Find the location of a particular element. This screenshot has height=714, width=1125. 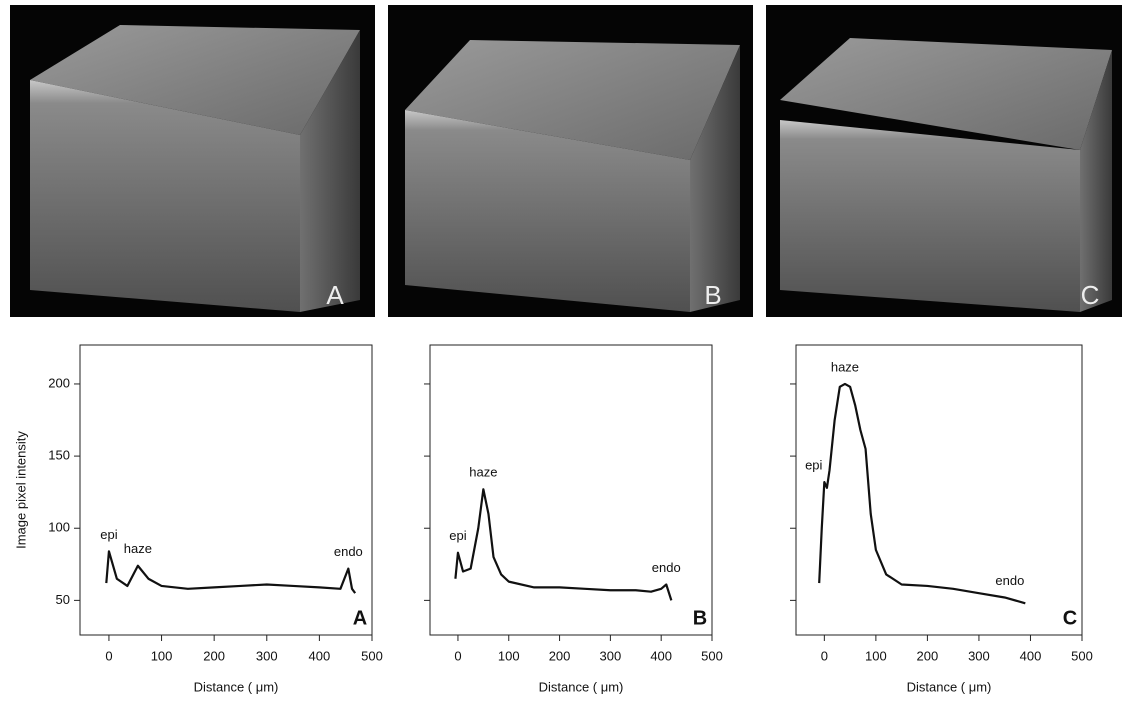

image-label: B is located at coordinates (712, 295).